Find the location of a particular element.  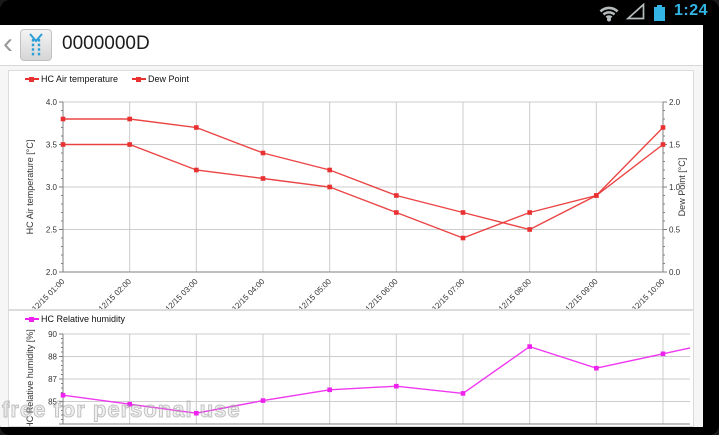

status-bar: 1:24 is located at coordinates (359, 12).